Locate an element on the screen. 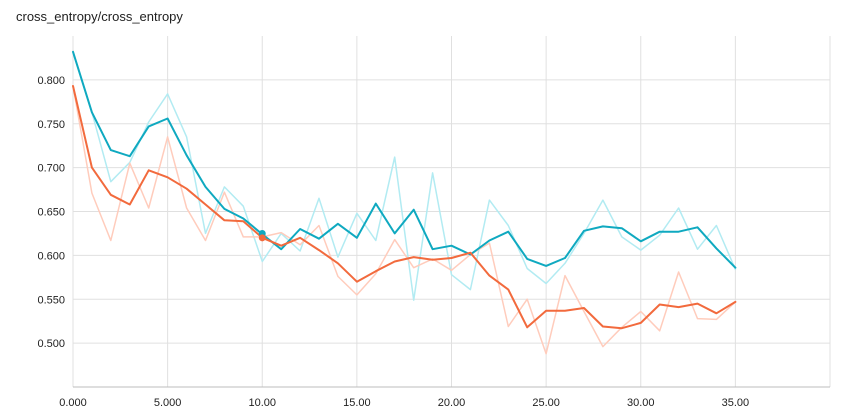 The image size is (847, 416). y-tick-label: 0.500 is located at coordinates (51, 344).